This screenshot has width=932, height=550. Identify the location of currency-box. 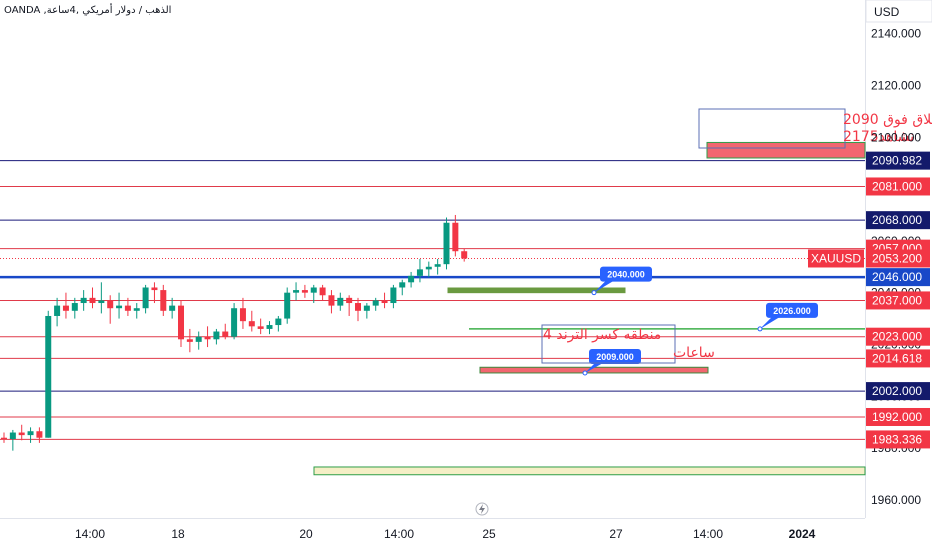
(898, 11).